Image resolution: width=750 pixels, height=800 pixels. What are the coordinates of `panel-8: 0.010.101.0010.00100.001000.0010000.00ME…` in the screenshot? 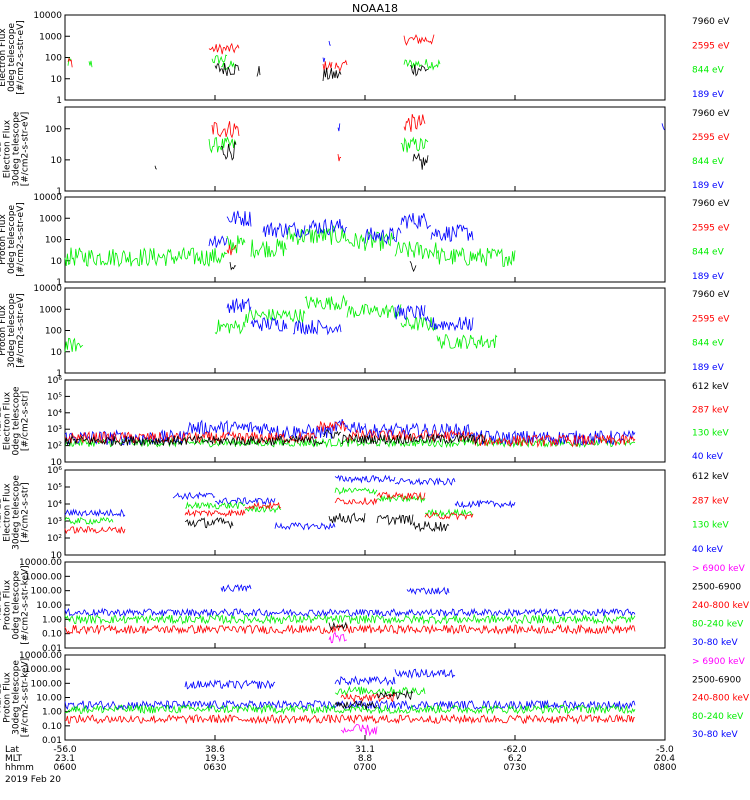 It's located at (375, 698).